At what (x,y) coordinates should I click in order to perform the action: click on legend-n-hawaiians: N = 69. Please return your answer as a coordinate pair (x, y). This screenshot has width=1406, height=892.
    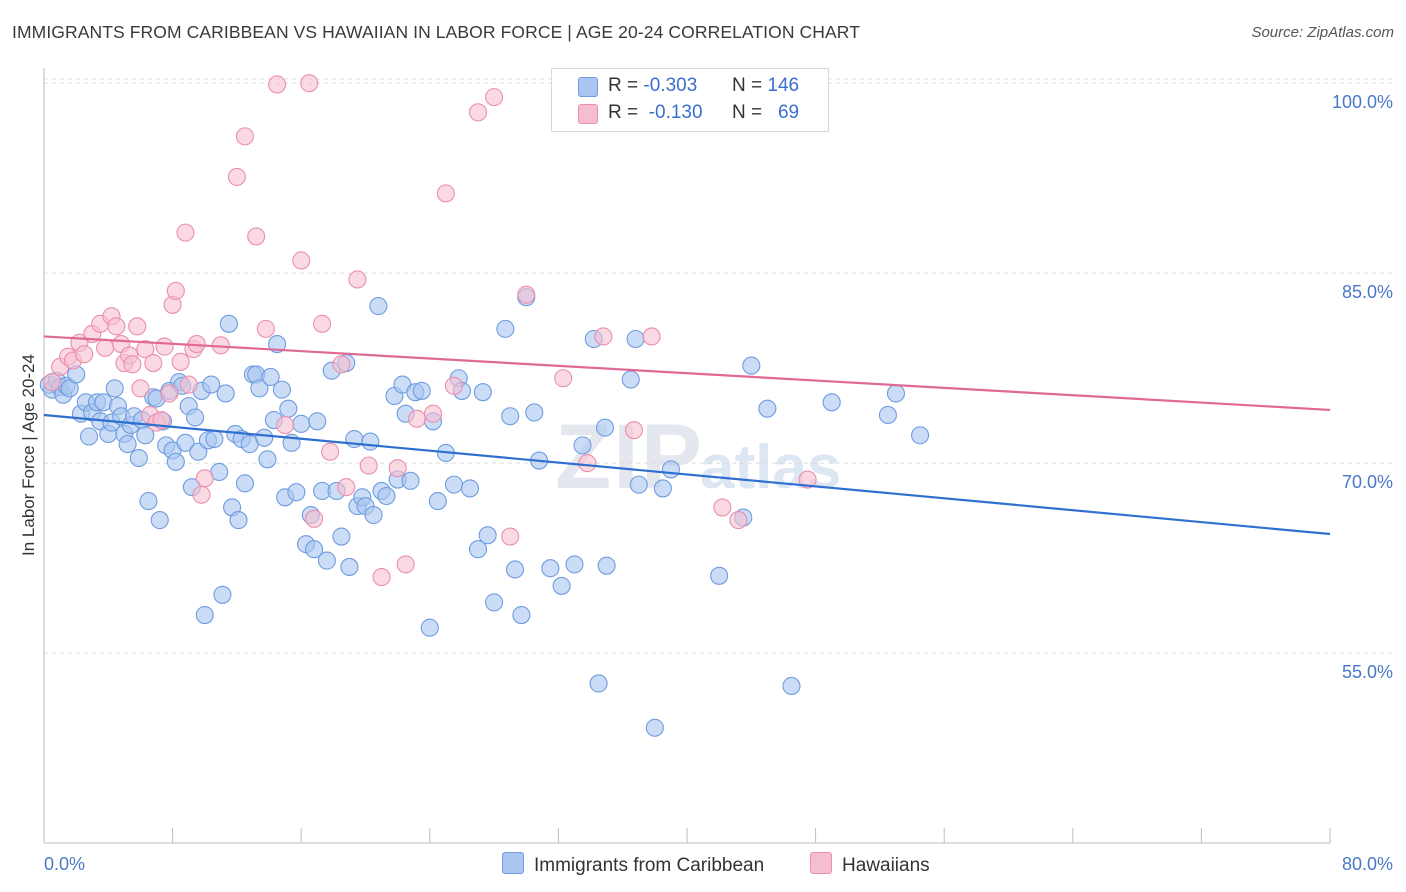
    Looking at the image, I should click on (766, 112).